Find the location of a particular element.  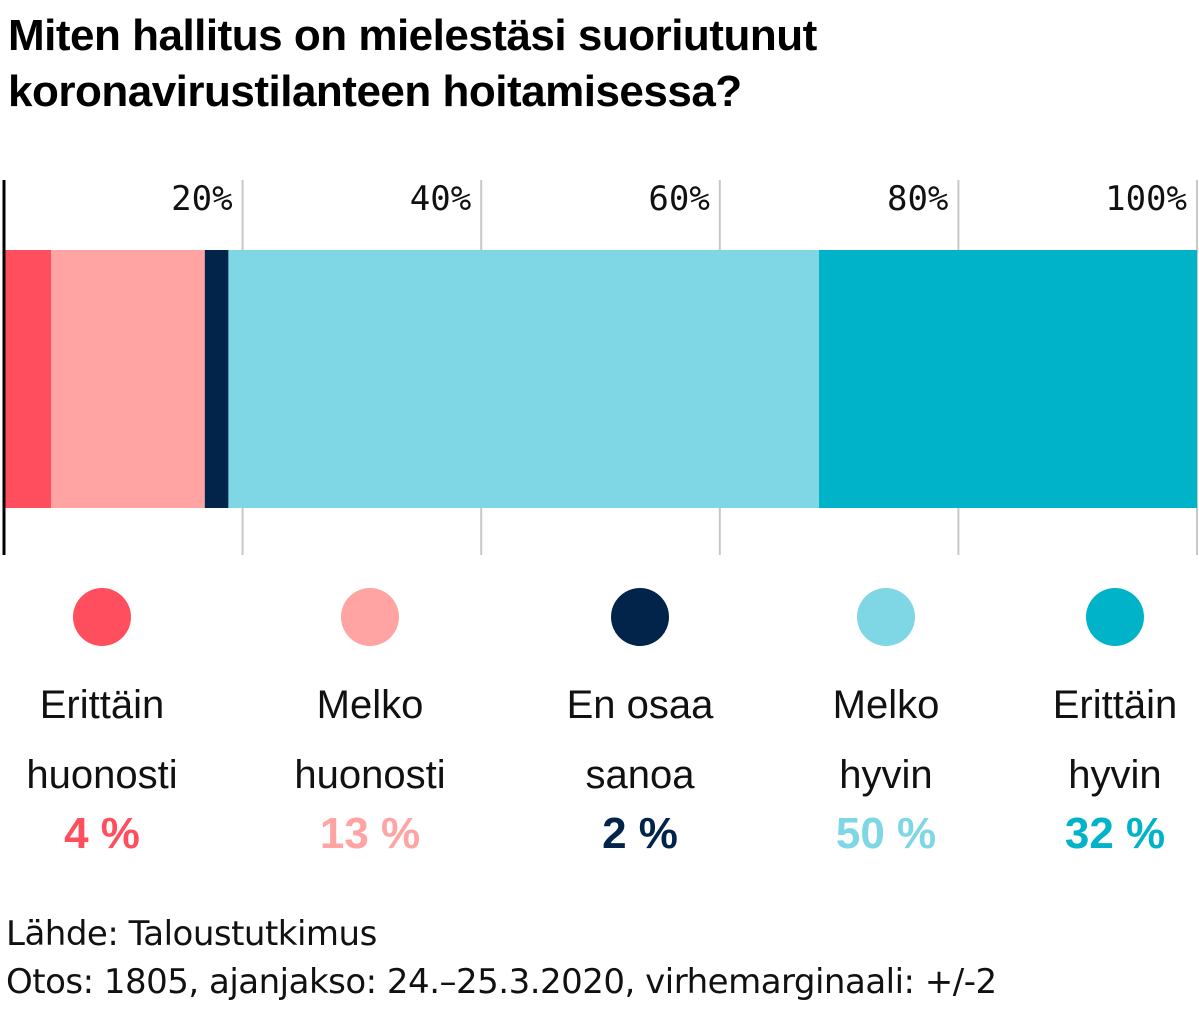

legend-item: En osaa sanoa 2 % is located at coordinates (640, 721).